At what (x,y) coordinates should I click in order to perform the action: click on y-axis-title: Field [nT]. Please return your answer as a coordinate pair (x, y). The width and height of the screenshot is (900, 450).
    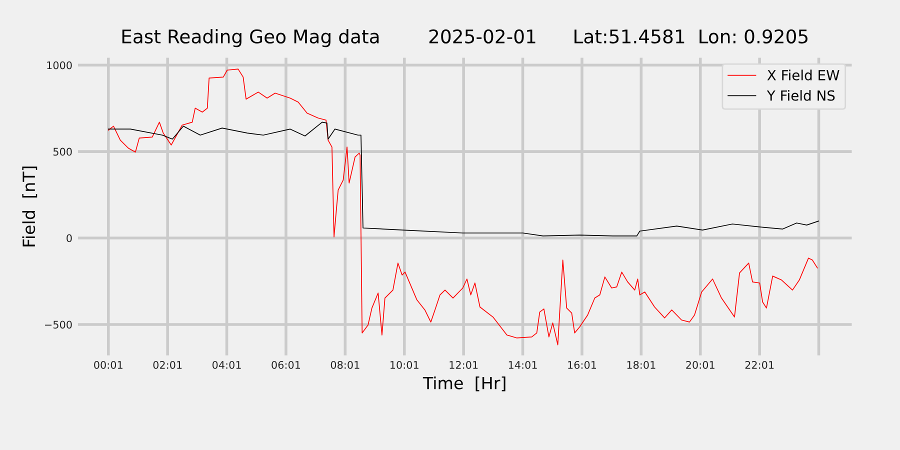
    Looking at the image, I should click on (30, 206).